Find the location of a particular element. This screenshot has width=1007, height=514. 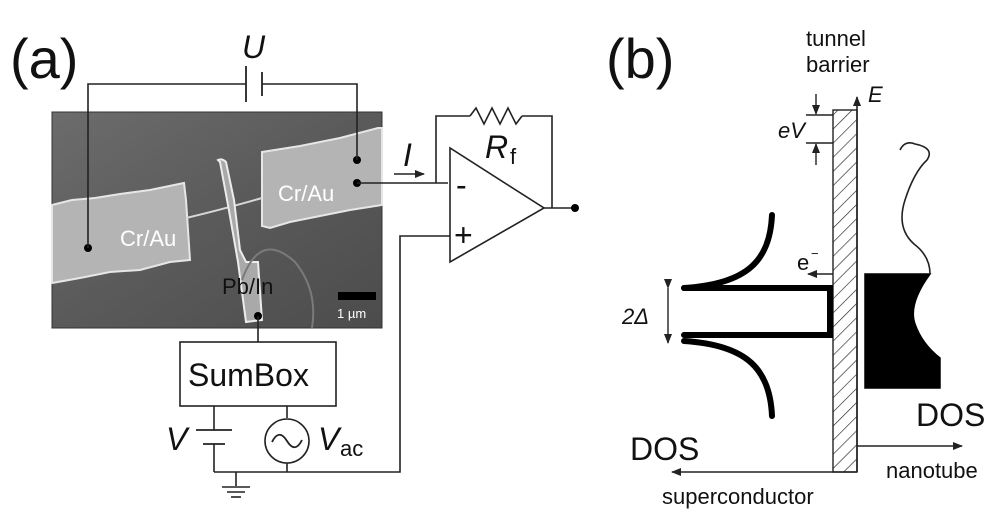

plus-input-wire is located at coordinates (332, 354).